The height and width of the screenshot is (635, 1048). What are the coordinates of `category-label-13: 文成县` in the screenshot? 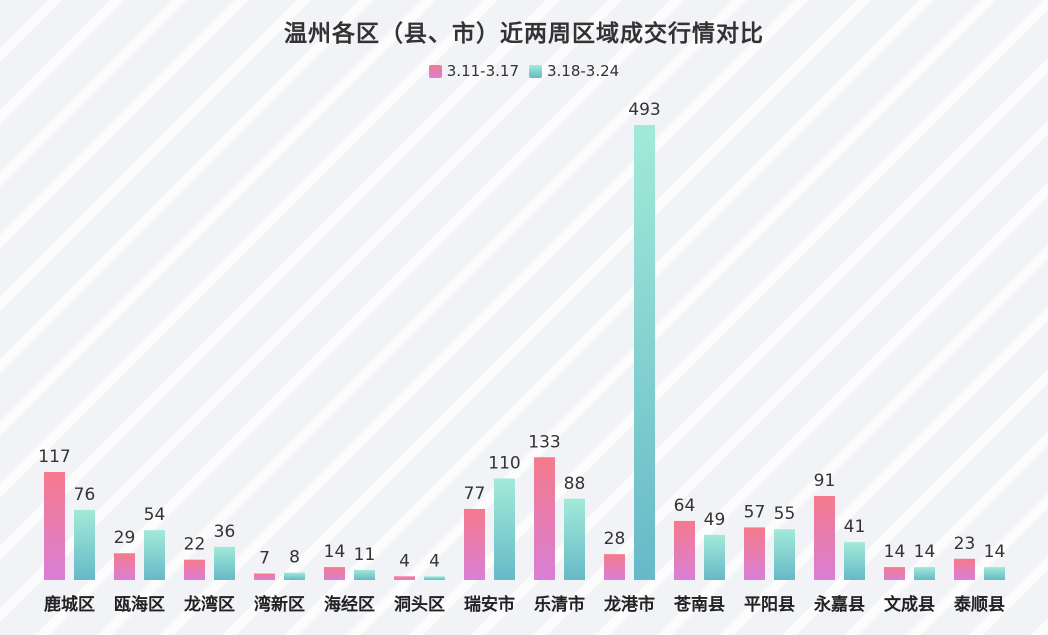 It's located at (909, 604).